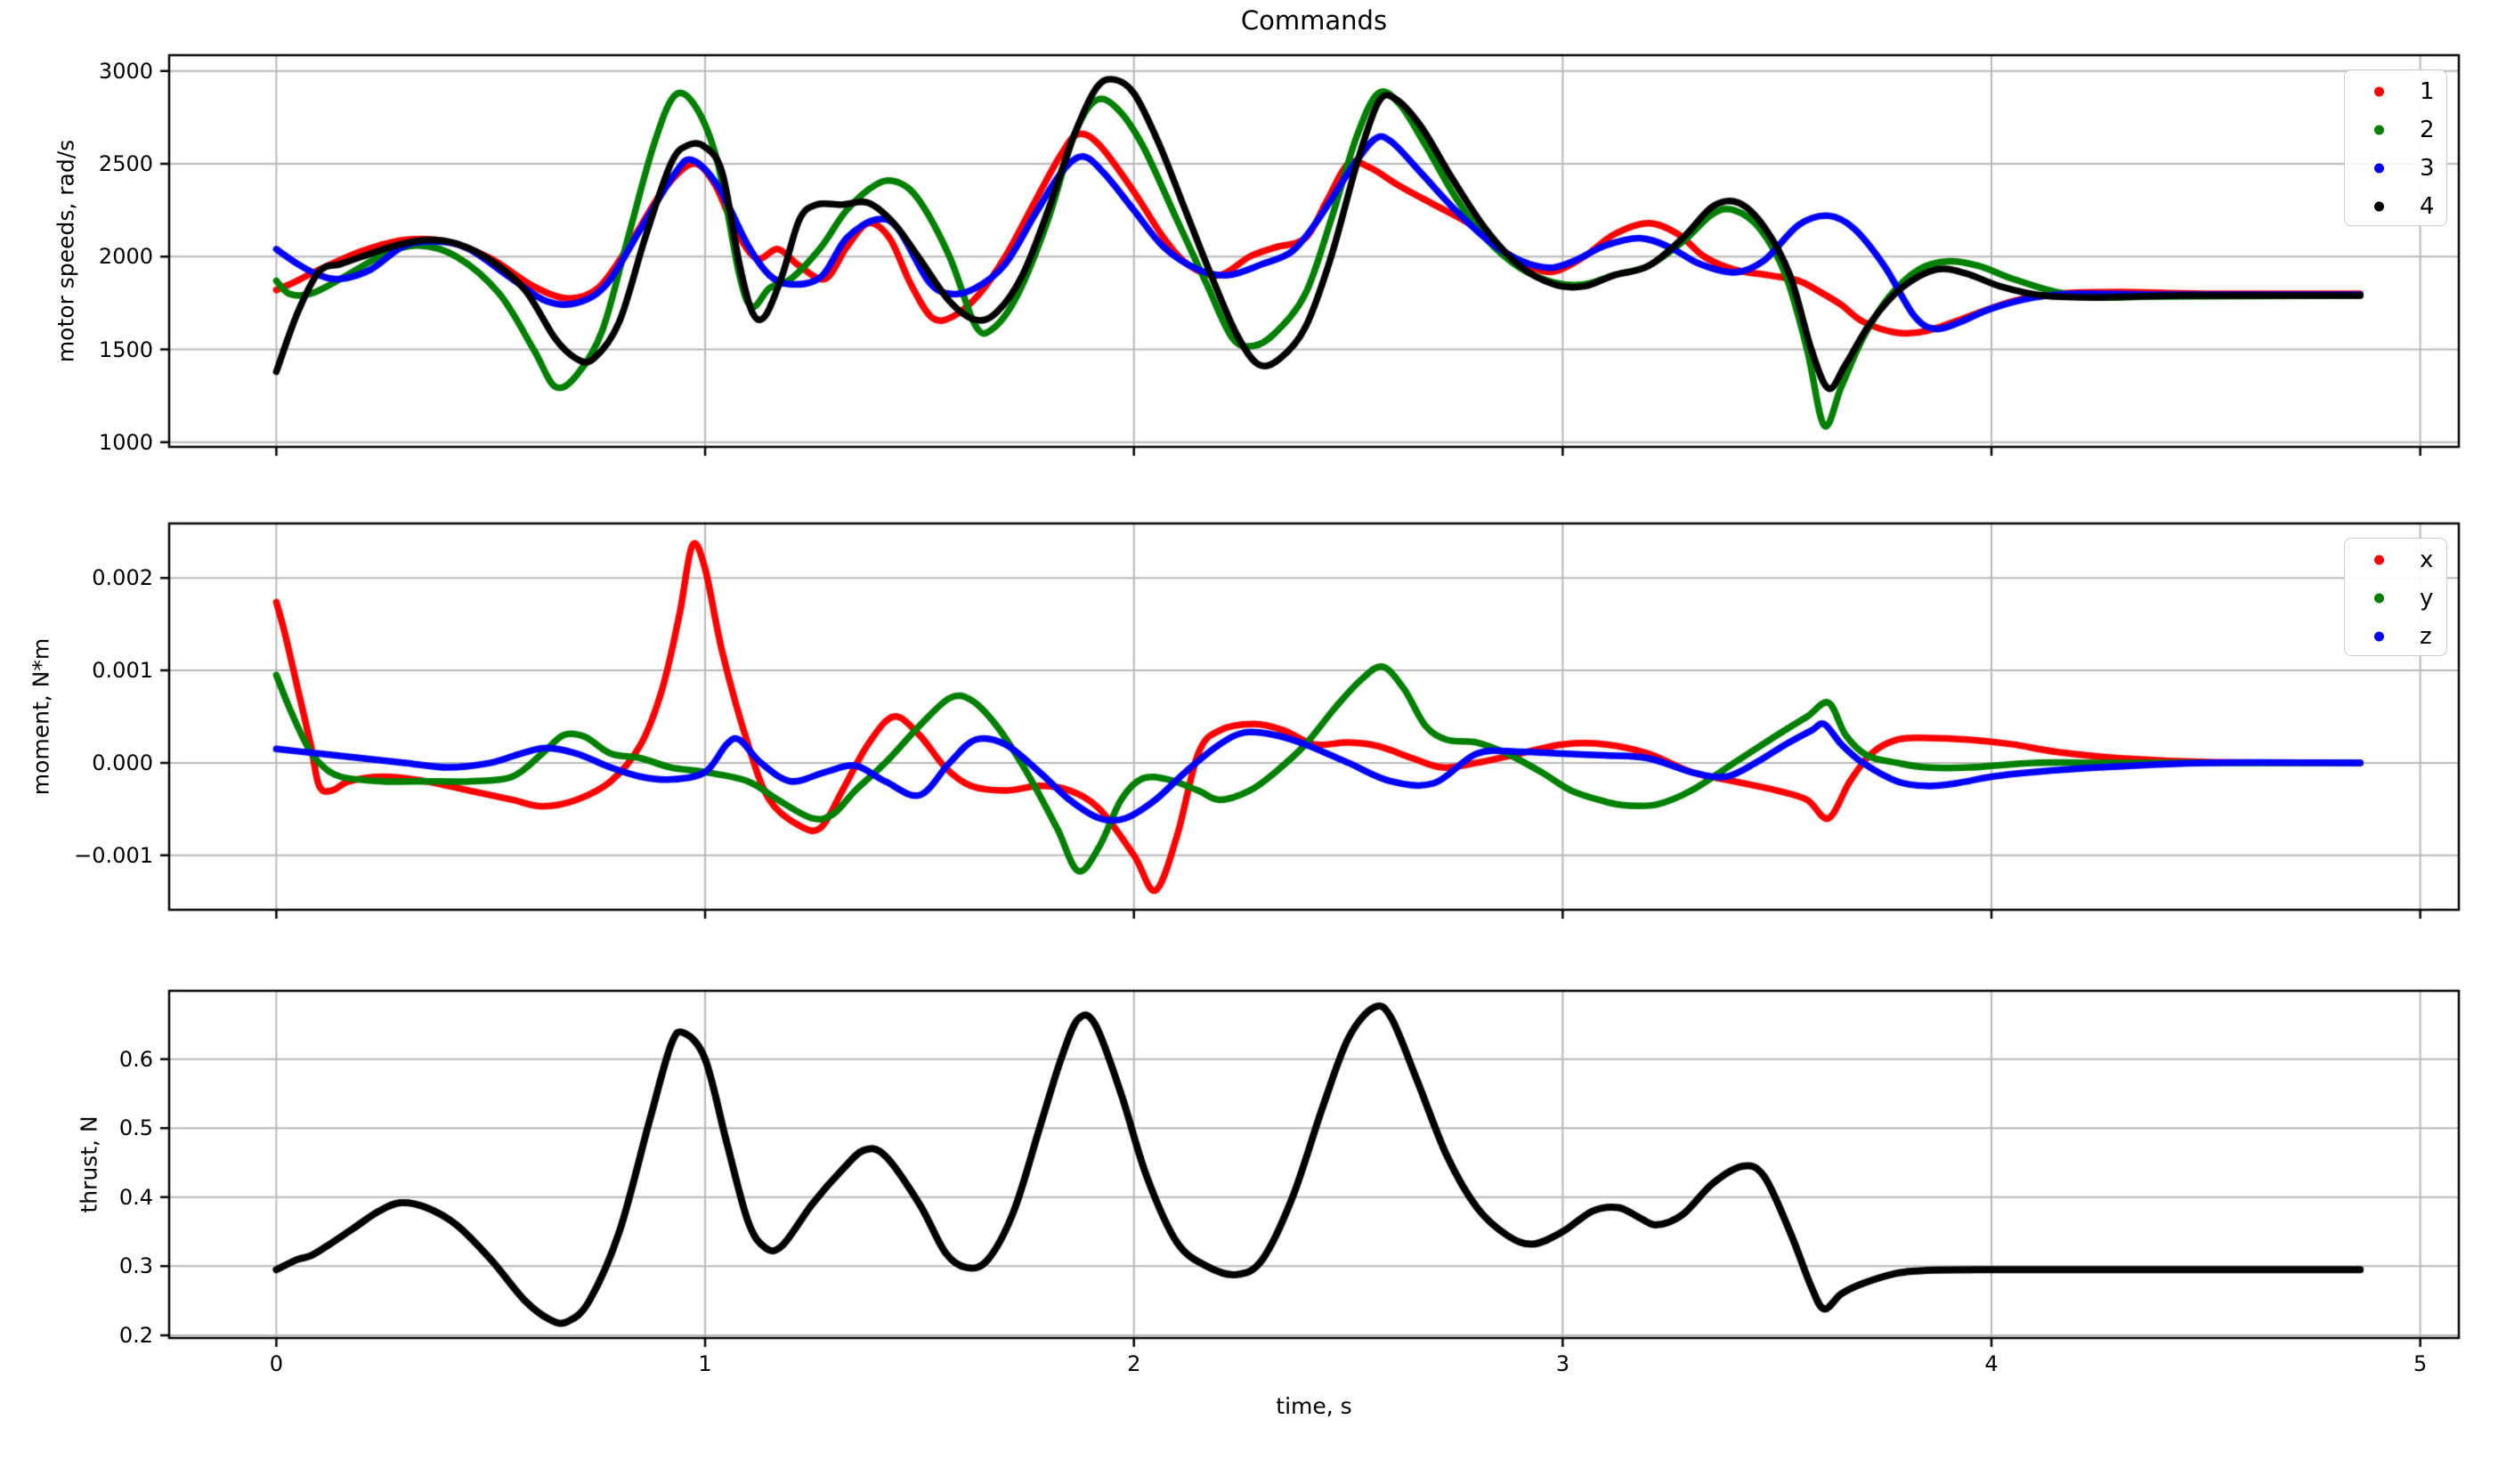 The image size is (2498, 1484). What do you see at coordinates (2395, 598) in the screenshot?
I see `legend-entry-y: y` at bounding box center [2395, 598].